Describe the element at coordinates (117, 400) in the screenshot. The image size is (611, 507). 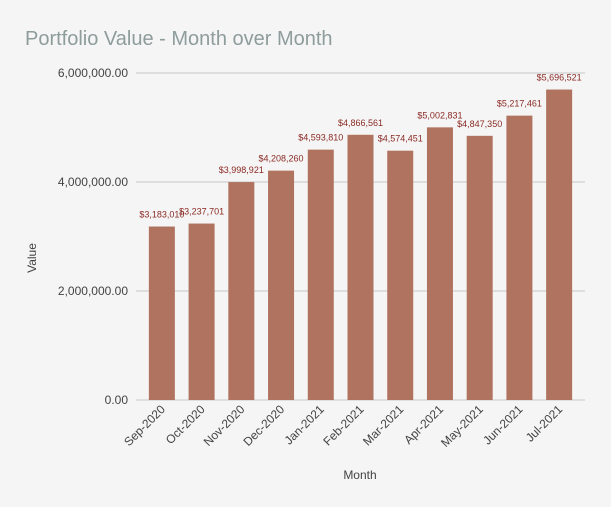
I see `y-tick-label: 0.00` at that location.